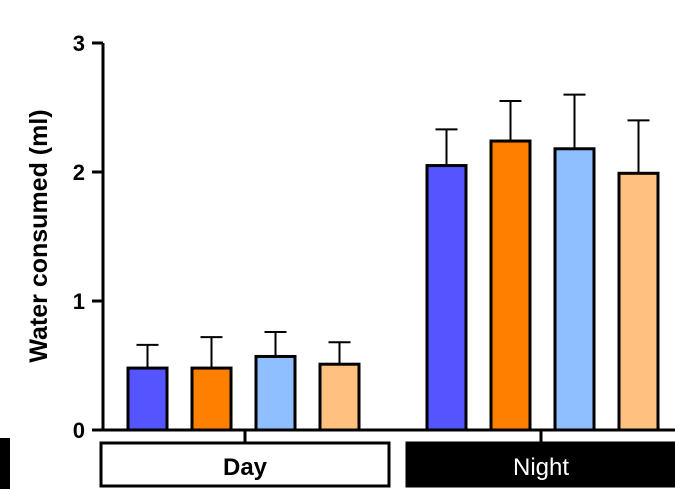 This screenshot has width=675, height=489. I want to click on y-tick-label: 0, so click(79, 430).